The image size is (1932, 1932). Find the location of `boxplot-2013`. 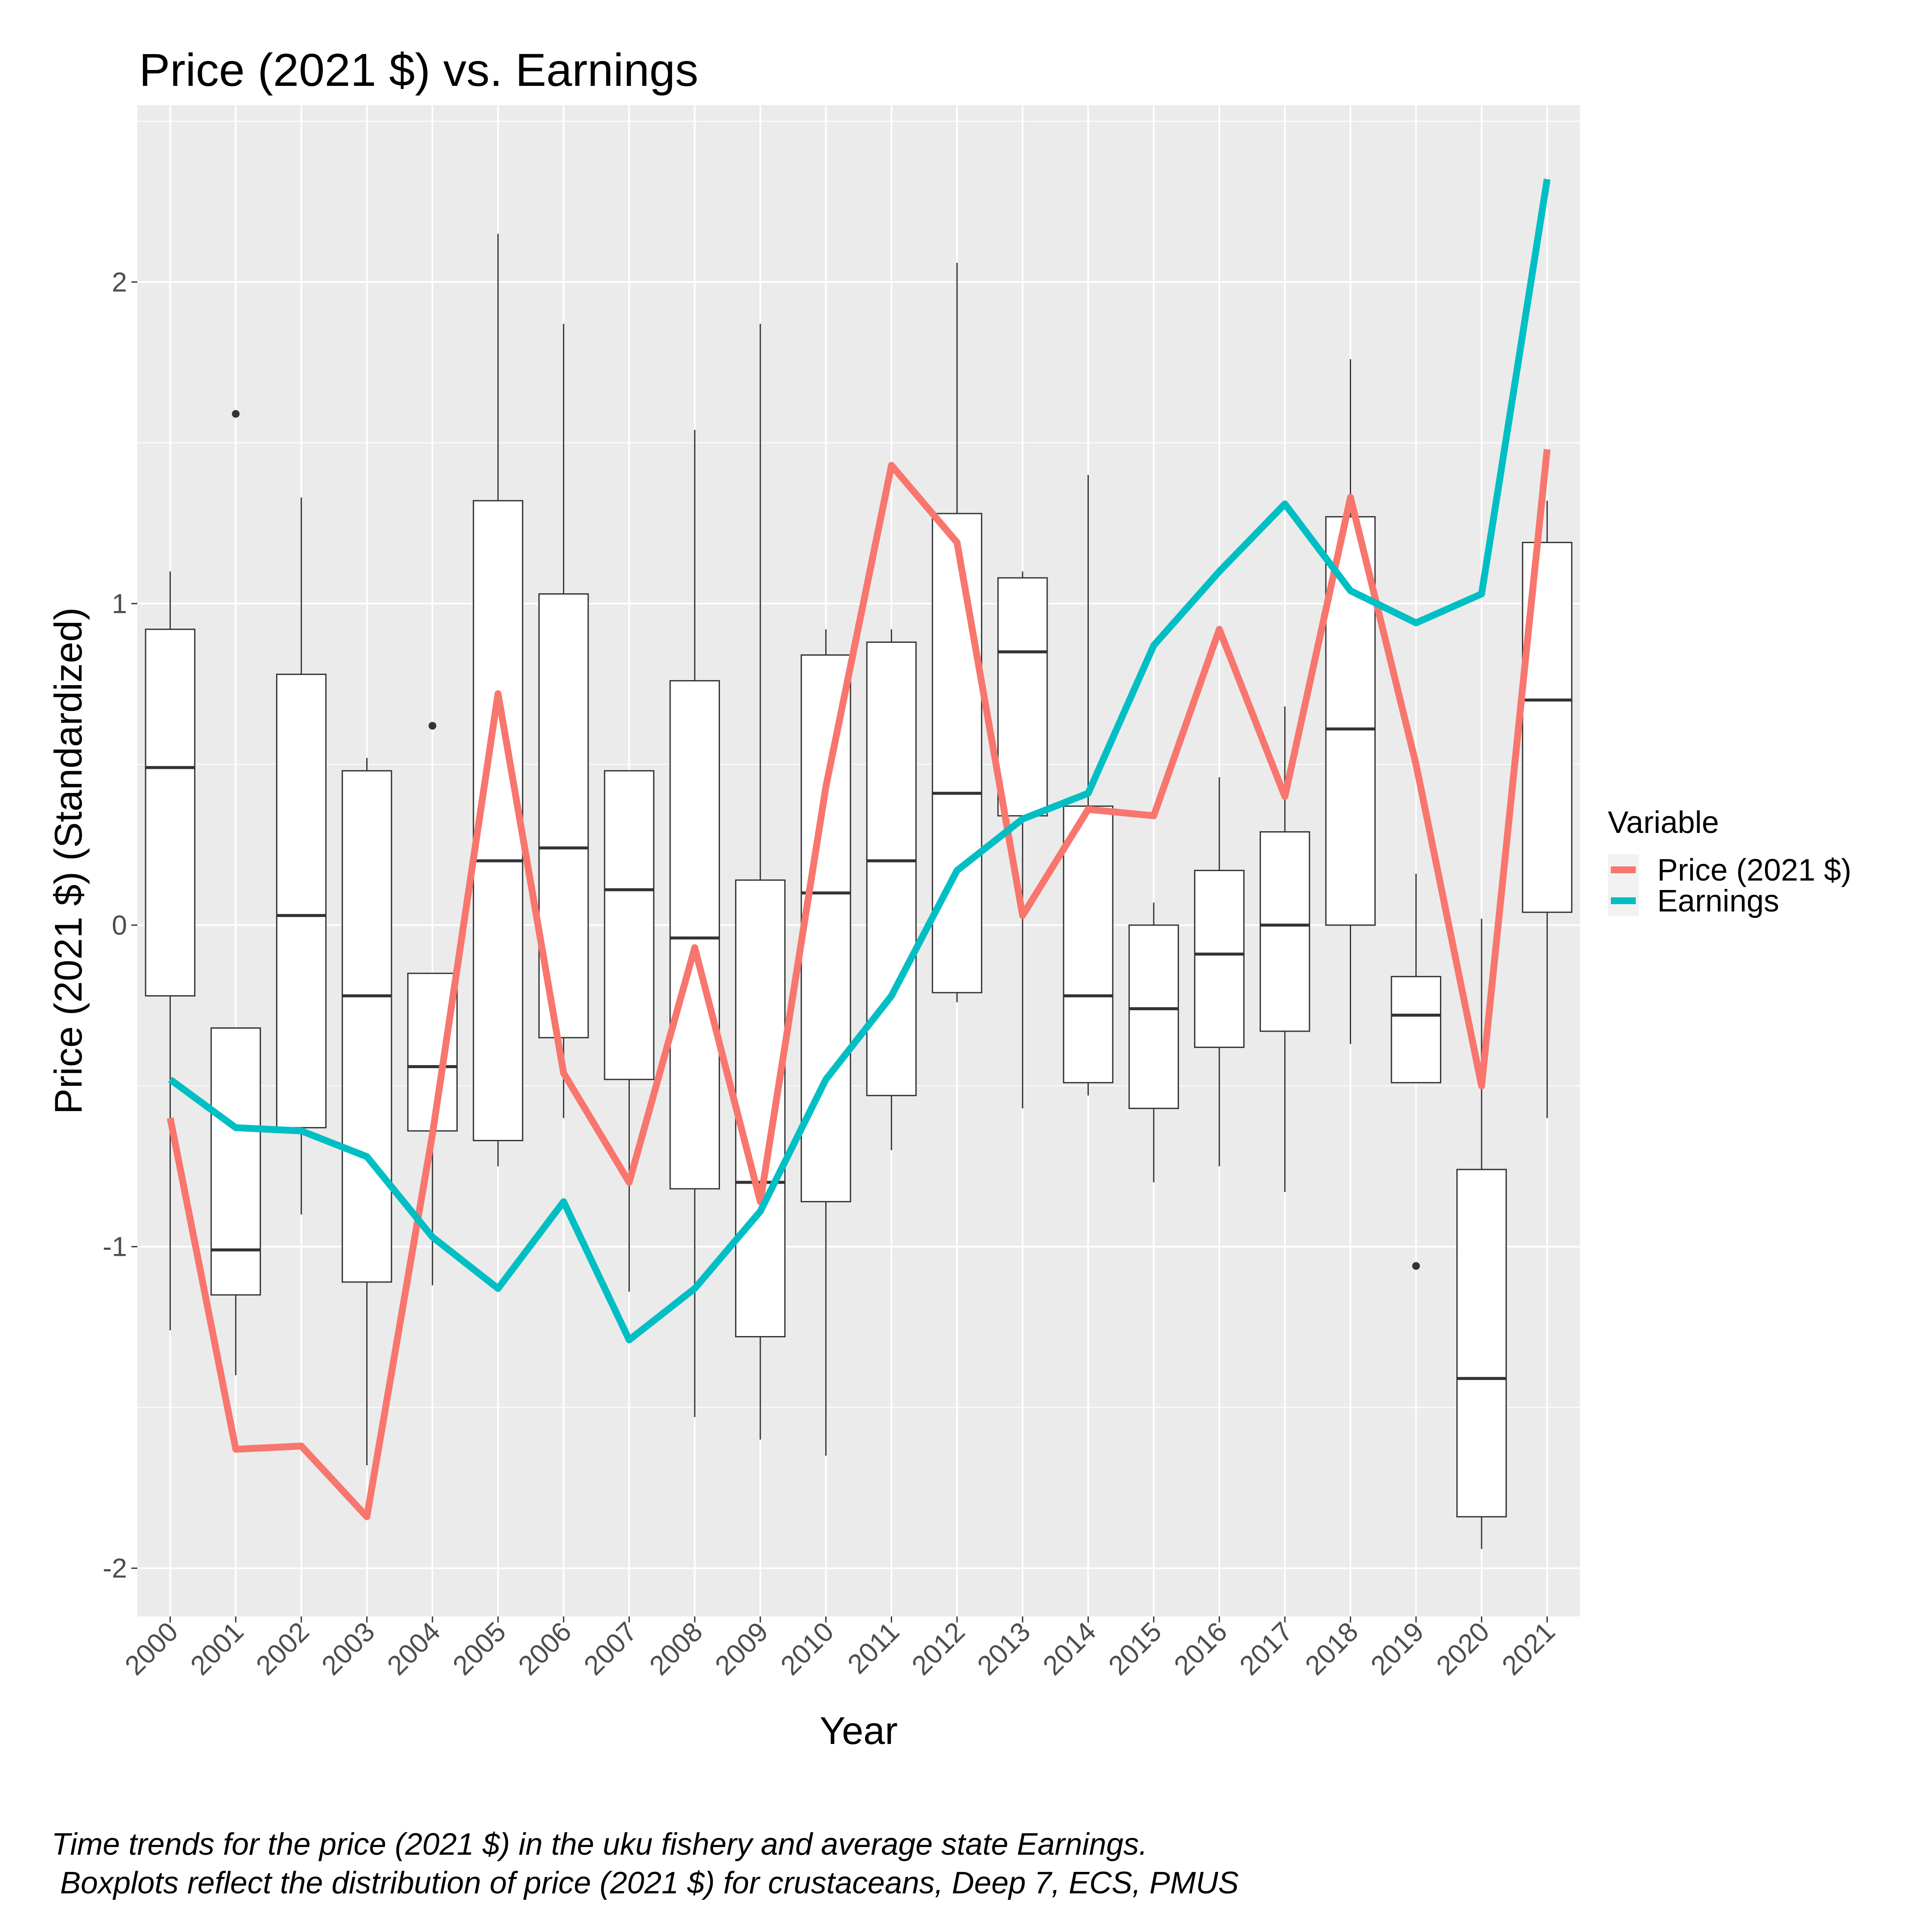

boxplot-2013 is located at coordinates (1023, 840).